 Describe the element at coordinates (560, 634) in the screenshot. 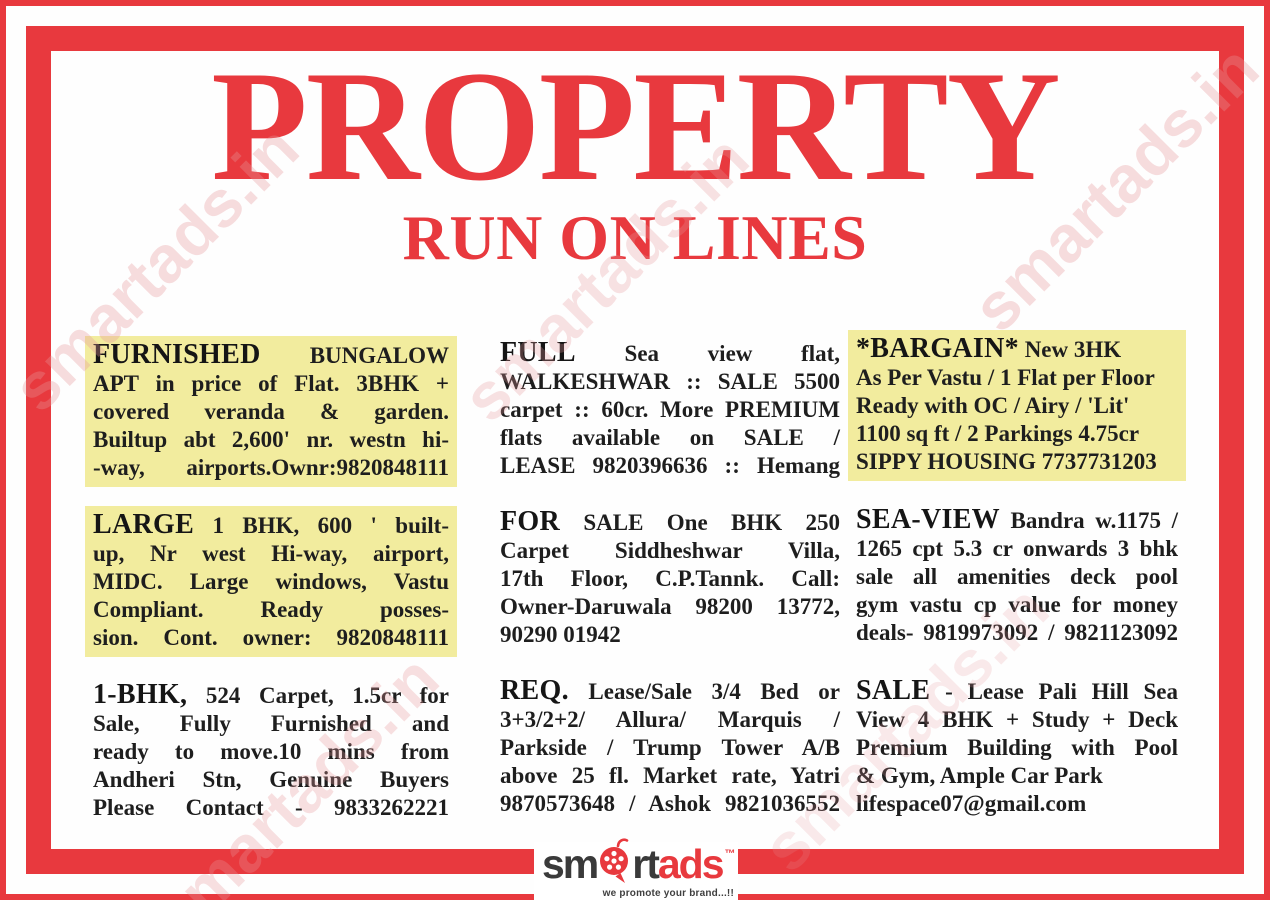

I see `ad-body-last-line: 90290 01942` at that location.